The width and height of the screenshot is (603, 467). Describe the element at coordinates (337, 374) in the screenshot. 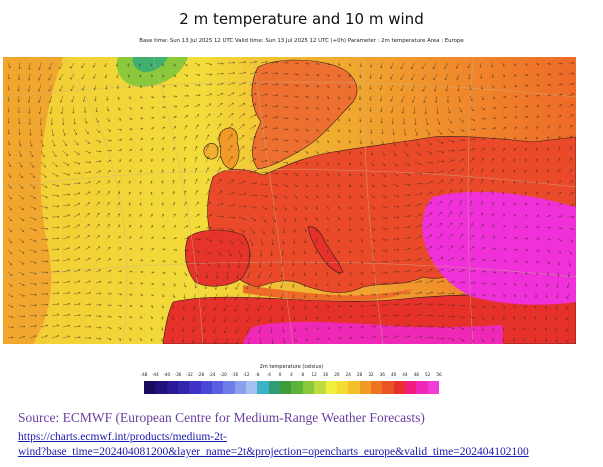

I see `legend-tick-label: 20` at that location.